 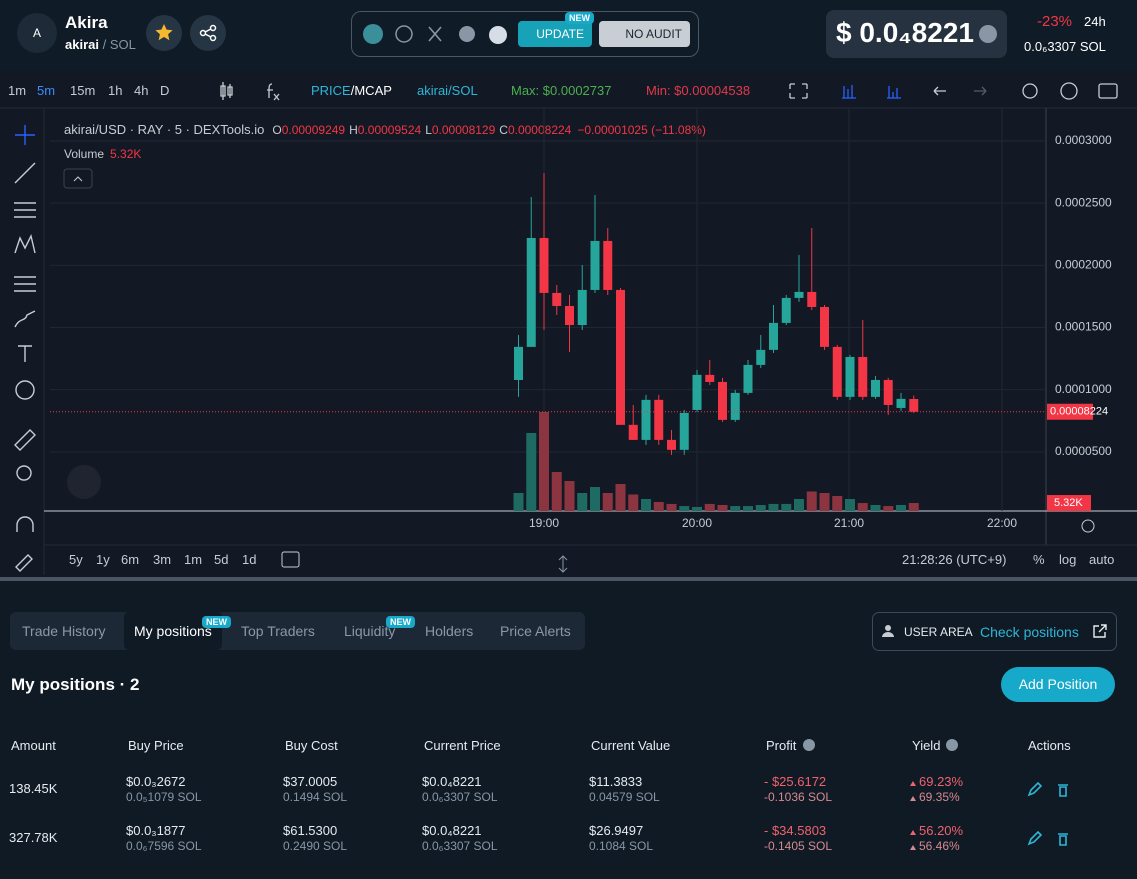 I want to click on star-icon, so click(x=164, y=32).